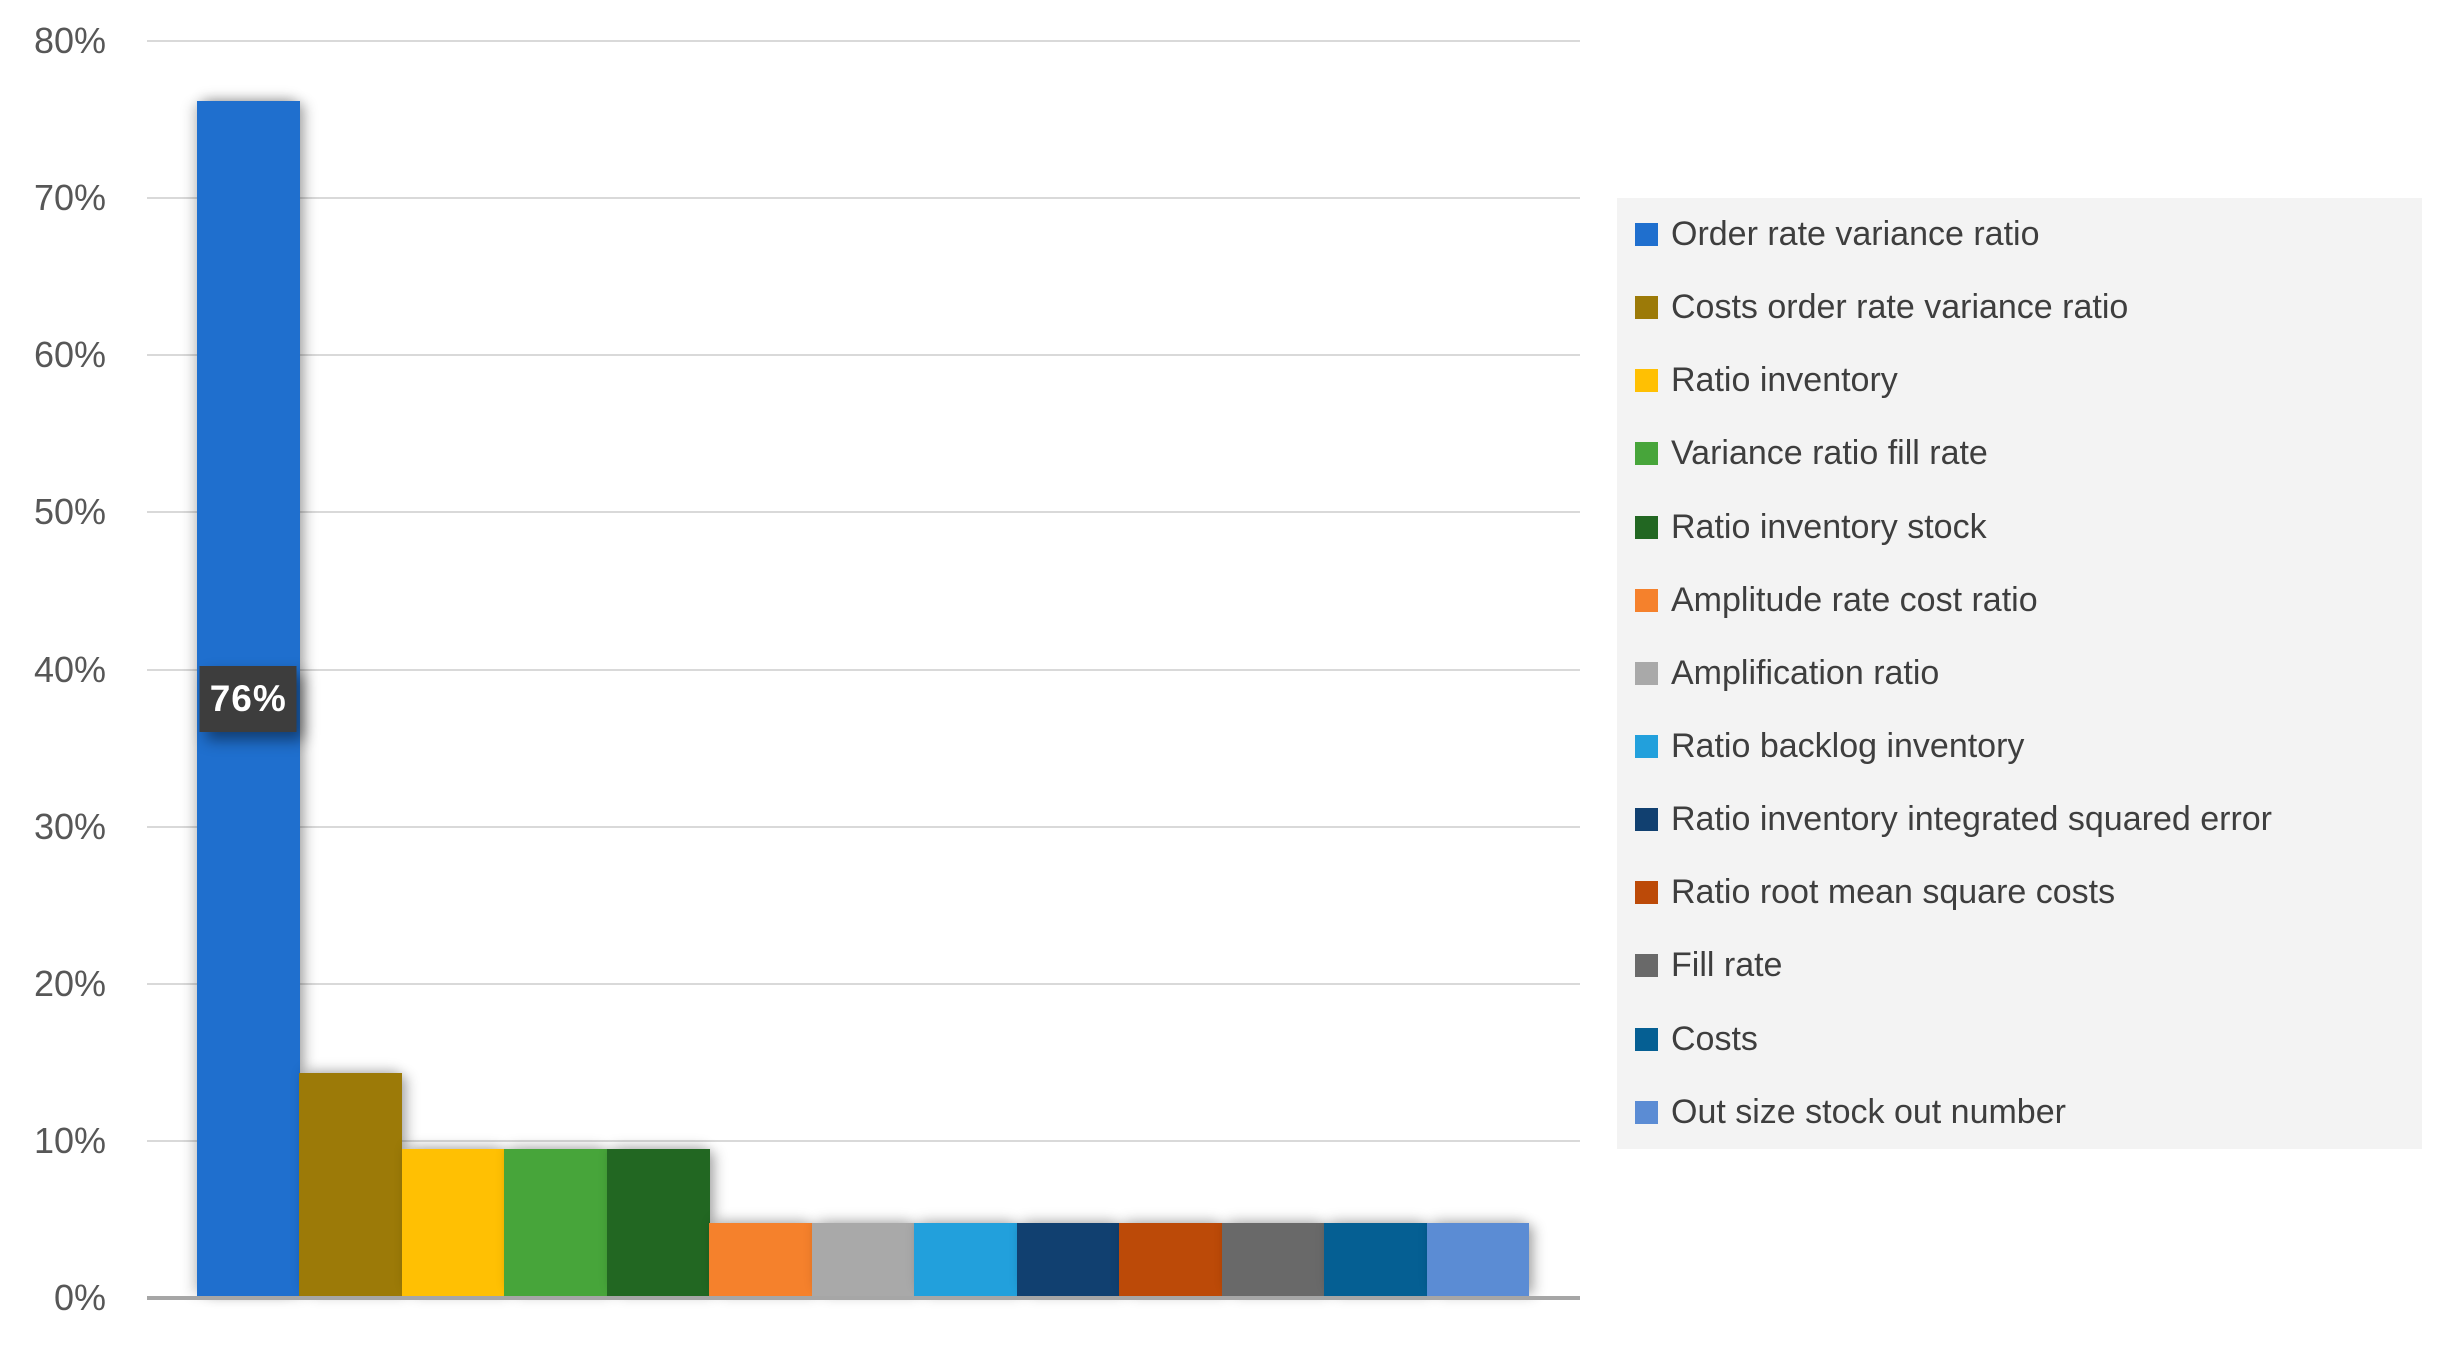 The image size is (2456, 1346). What do you see at coordinates (453, 1223) in the screenshot?
I see `bar-ratio-inventory` at bounding box center [453, 1223].